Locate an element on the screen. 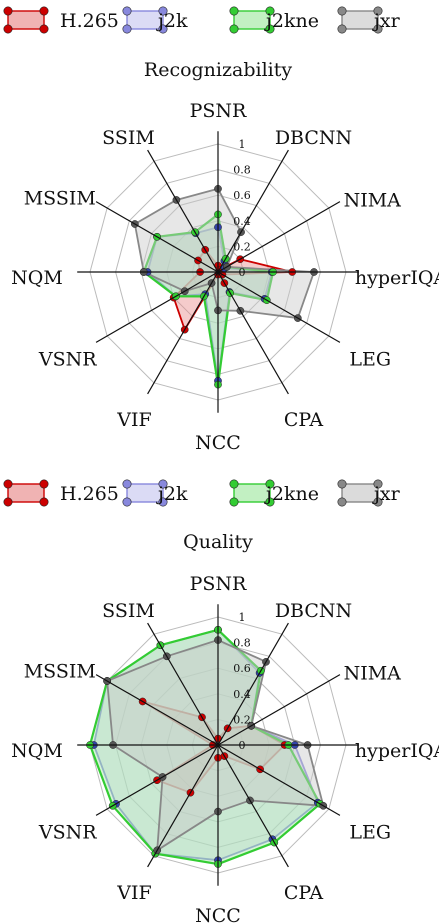  tick-label: 0.4 is located at coordinates (242, 221).